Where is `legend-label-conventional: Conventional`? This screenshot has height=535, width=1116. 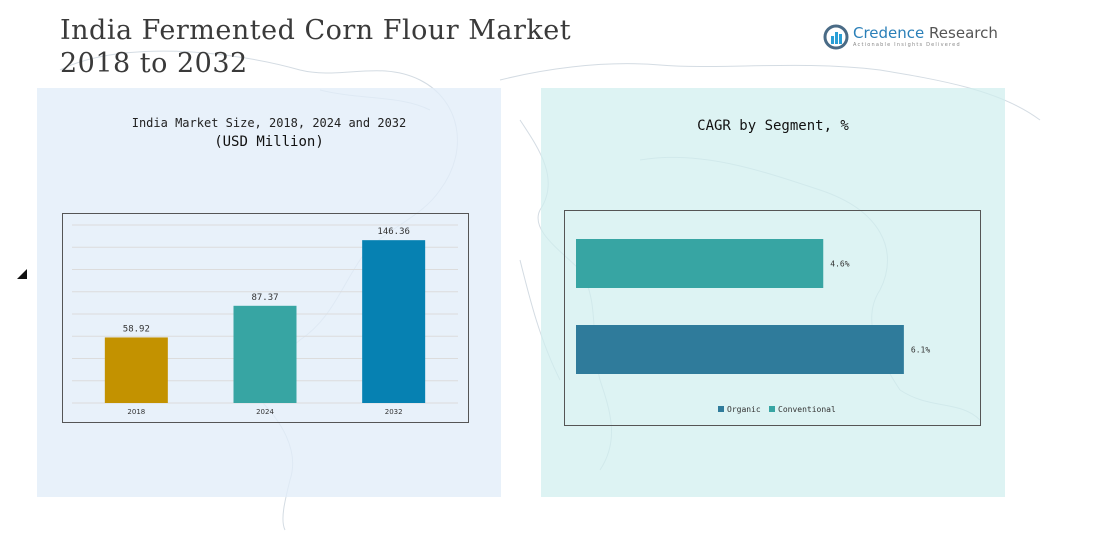 legend-label-conventional: Conventional is located at coordinates (807, 409).